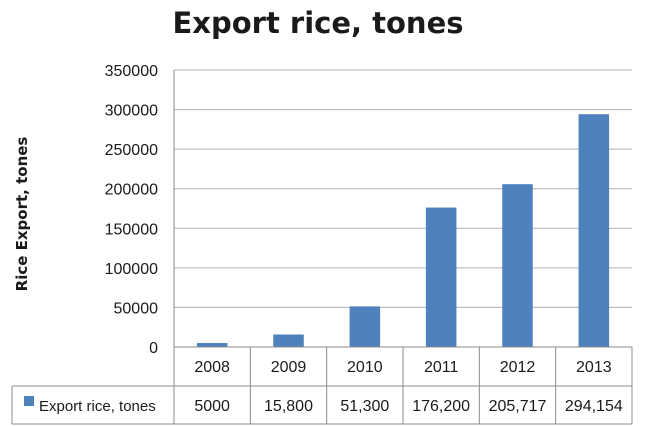  What do you see at coordinates (289, 367) in the screenshot?
I see `x-tick-label: 2009` at bounding box center [289, 367].